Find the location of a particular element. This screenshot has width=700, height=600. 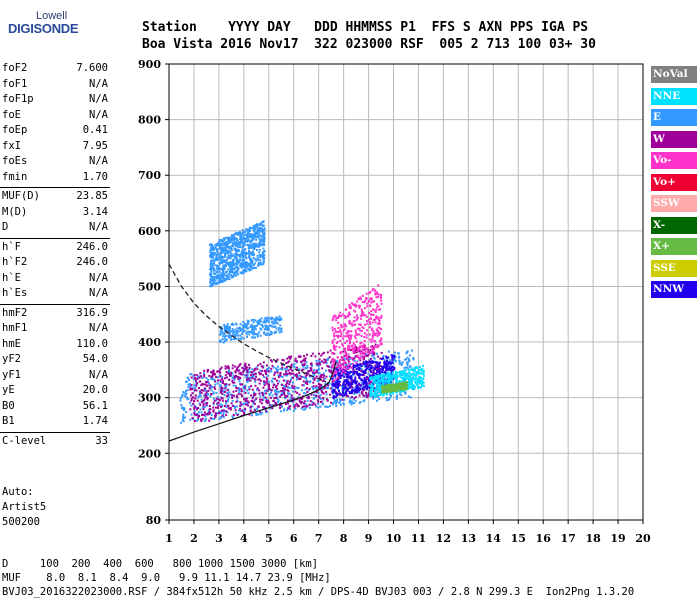

param-value: N/A is located at coordinates (98, 293).